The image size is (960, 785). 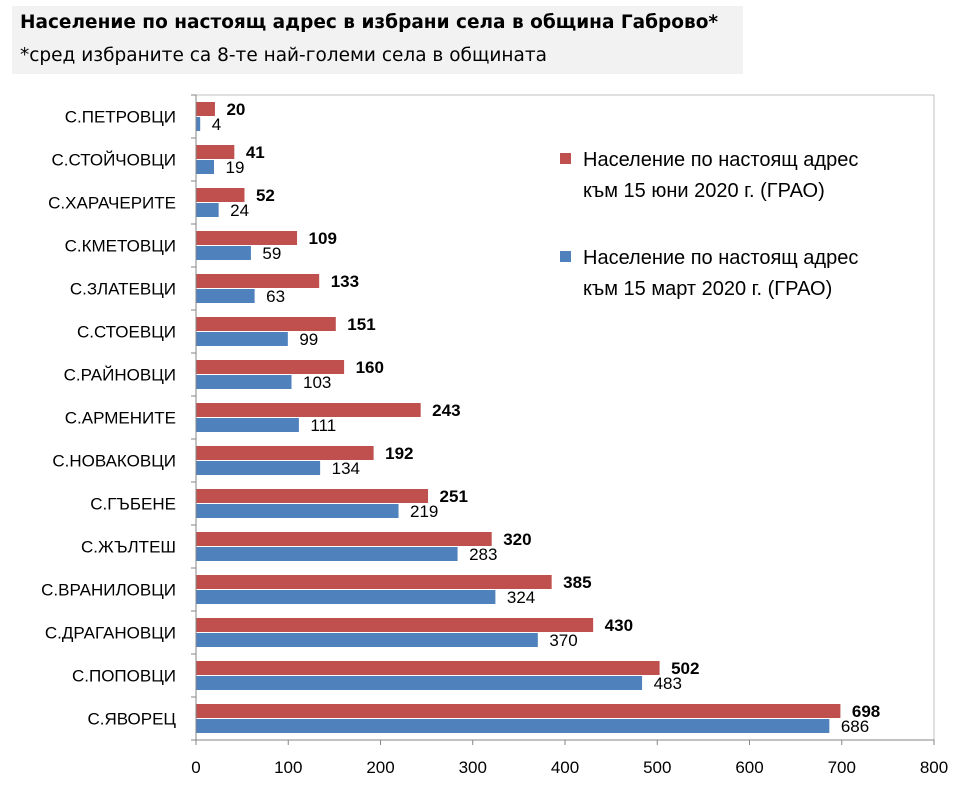 What do you see at coordinates (380, 767) in the screenshot?
I see `x-tick-label: 200` at bounding box center [380, 767].